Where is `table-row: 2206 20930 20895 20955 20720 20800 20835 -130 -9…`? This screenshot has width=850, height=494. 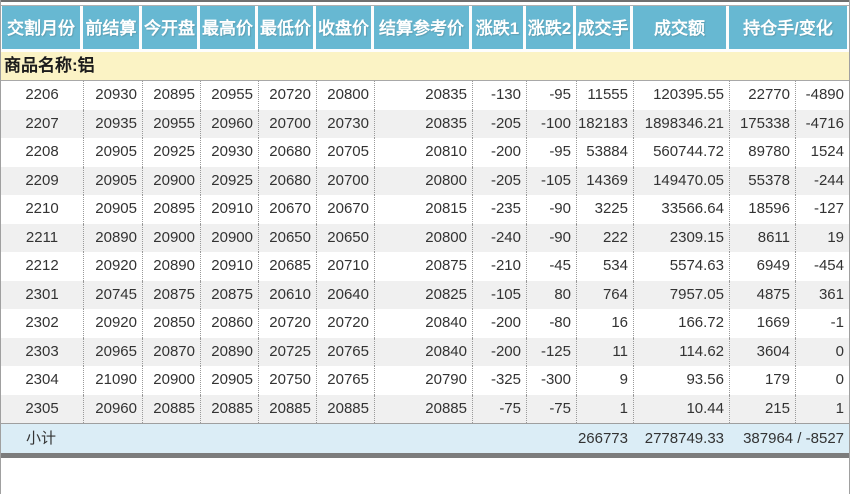 table-row: 2206 20930 20895 20955 20720 20800 20835 -130 -9… is located at coordinates (425, 95).